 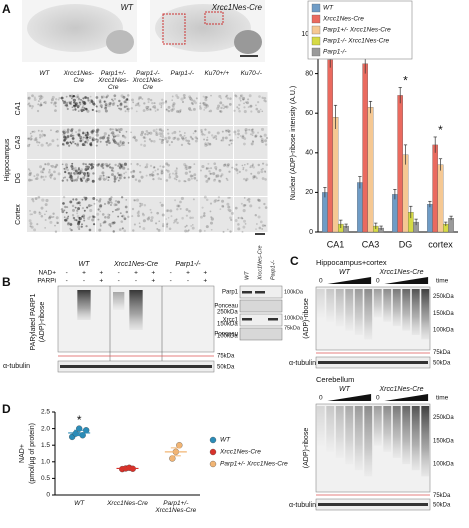 What do you see at coordinates (442, 353) in the screenshot?
I see `marker-label: 75kDa` at bounding box center [442, 353].